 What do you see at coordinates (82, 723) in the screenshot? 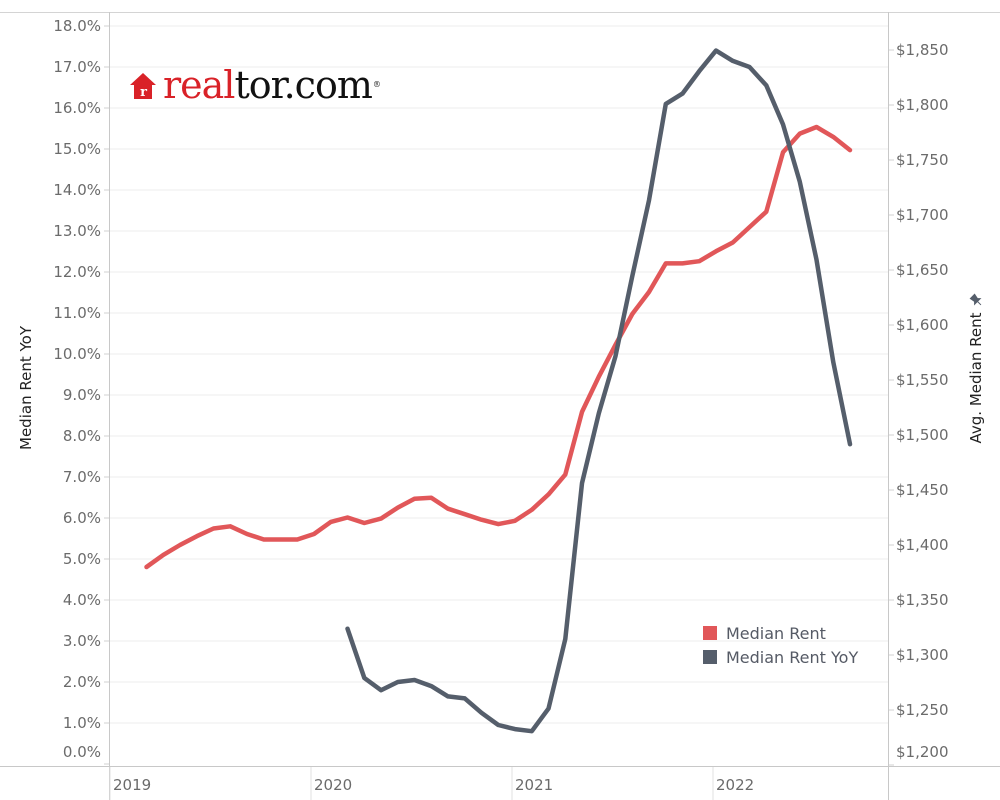
I see `left-tick-label: 1.0%` at bounding box center [82, 723].